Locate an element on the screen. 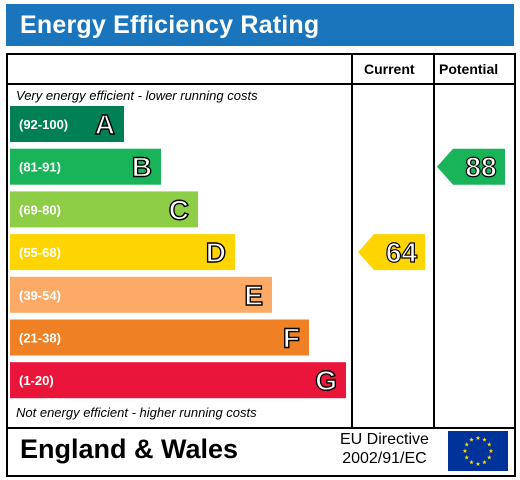 The height and width of the screenshot is (480, 520). title-bar: Energy Efficiency Rating is located at coordinates (260, 25).